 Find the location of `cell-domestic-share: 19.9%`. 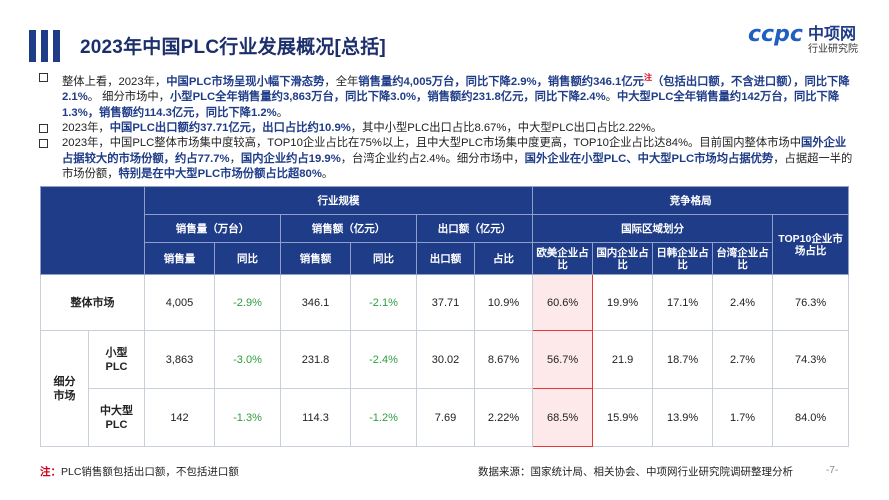

cell-domestic-share: 19.9% is located at coordinates (623, 302).